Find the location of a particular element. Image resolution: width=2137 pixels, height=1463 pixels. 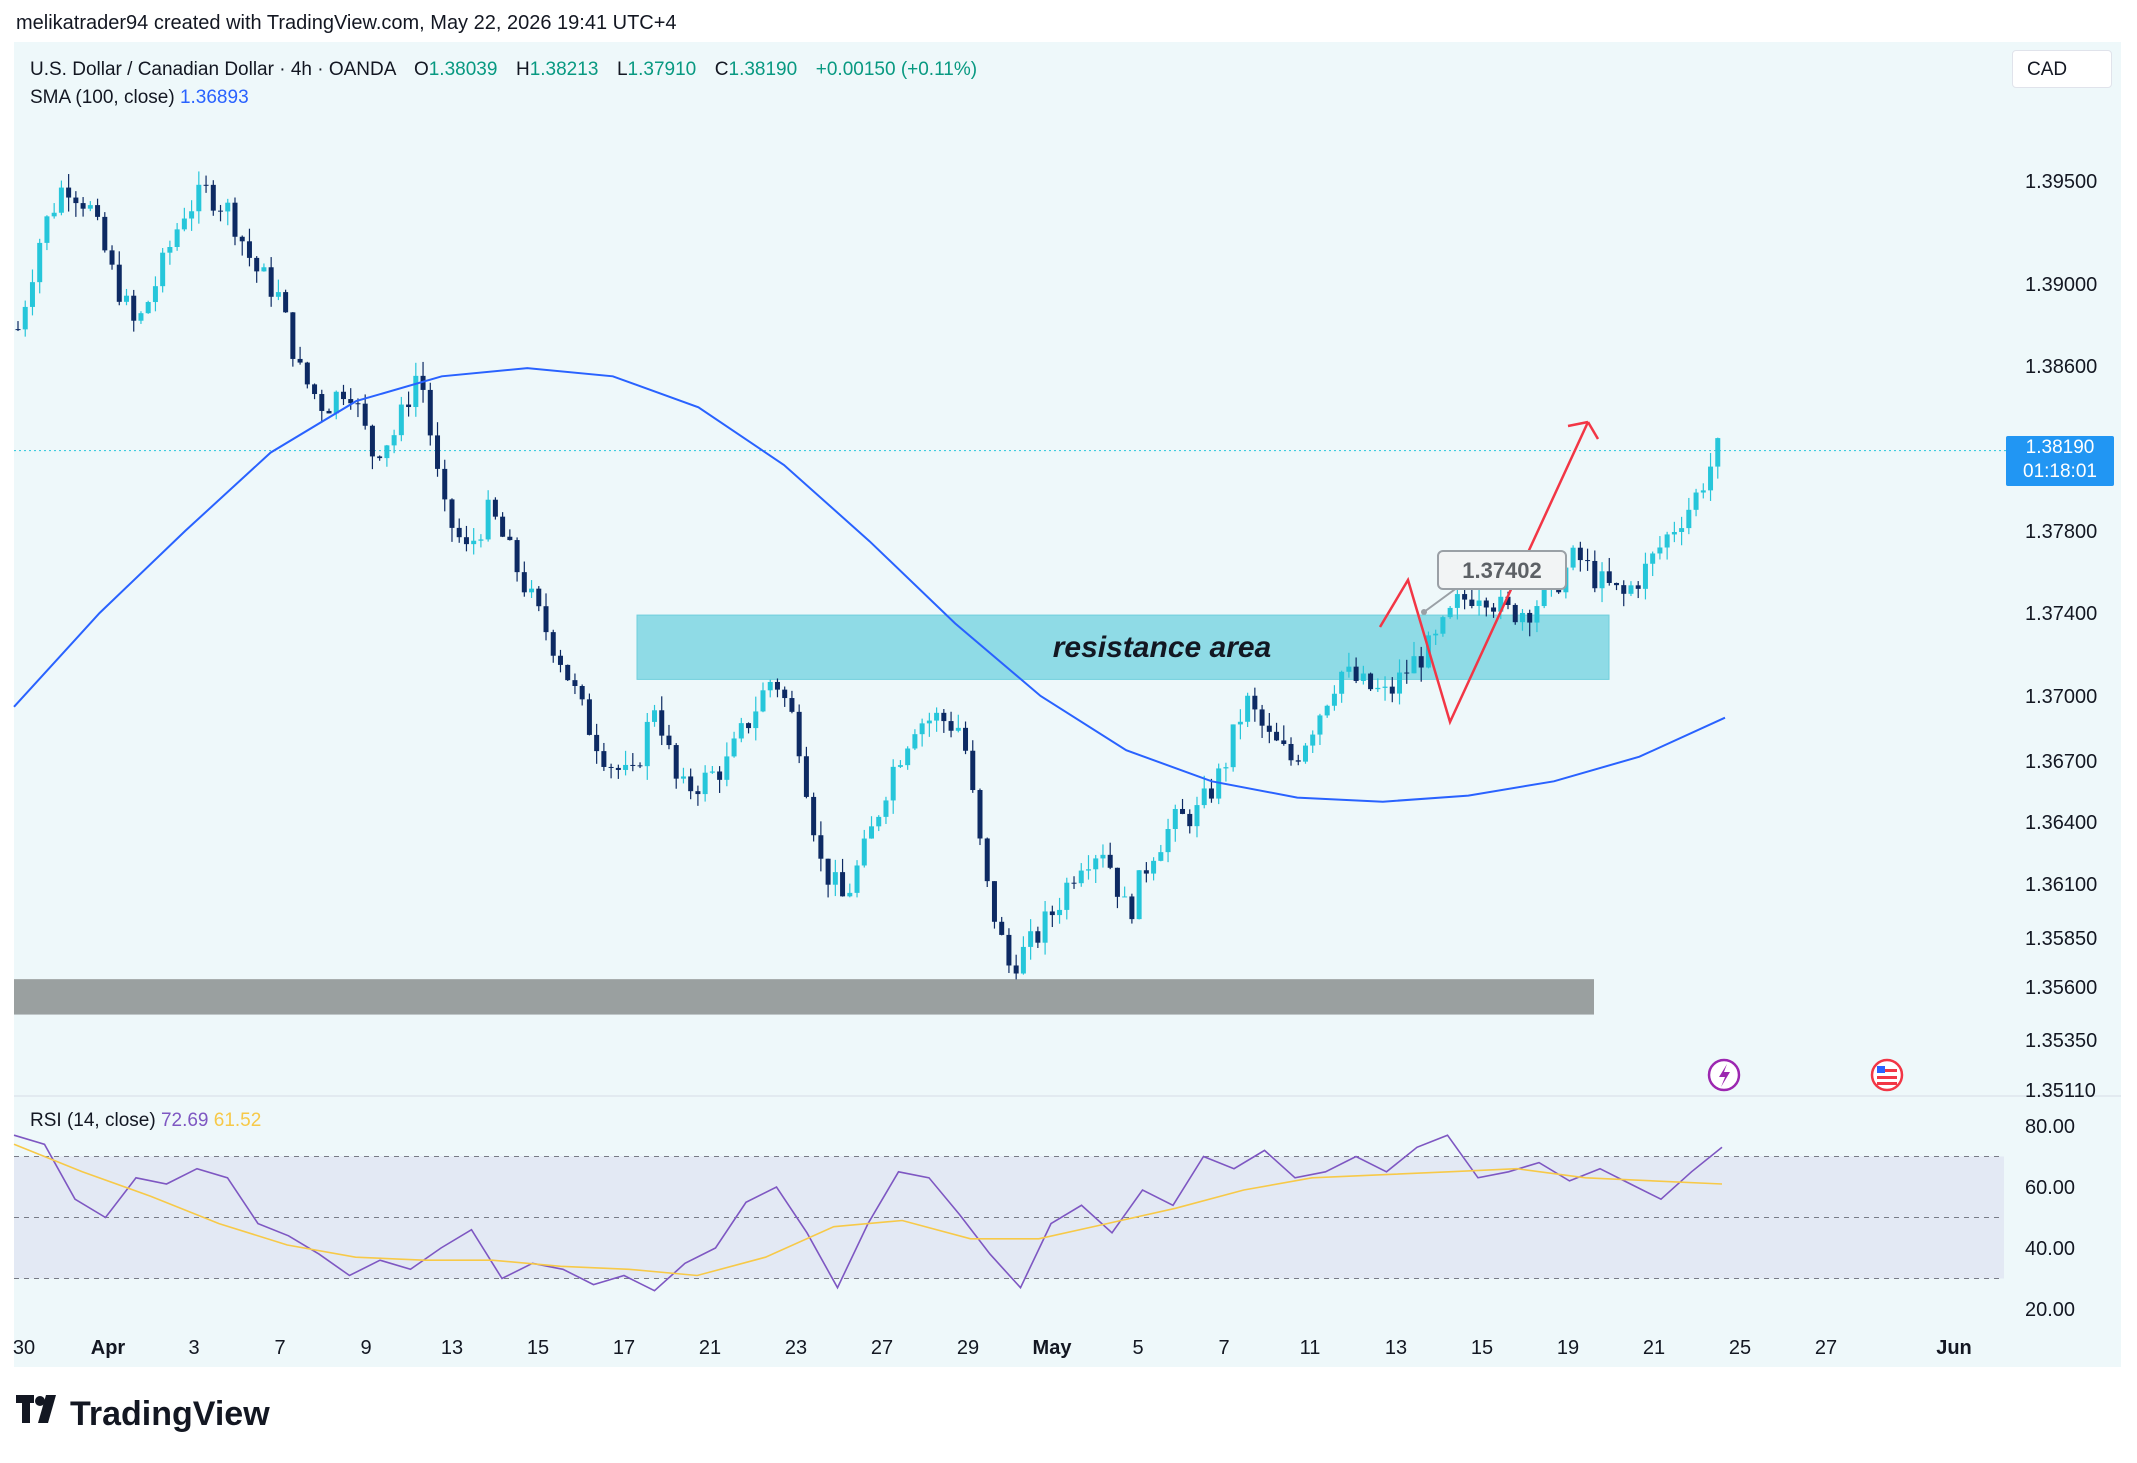

us-flag-event-icon is located at coordinates (1887, 1075).